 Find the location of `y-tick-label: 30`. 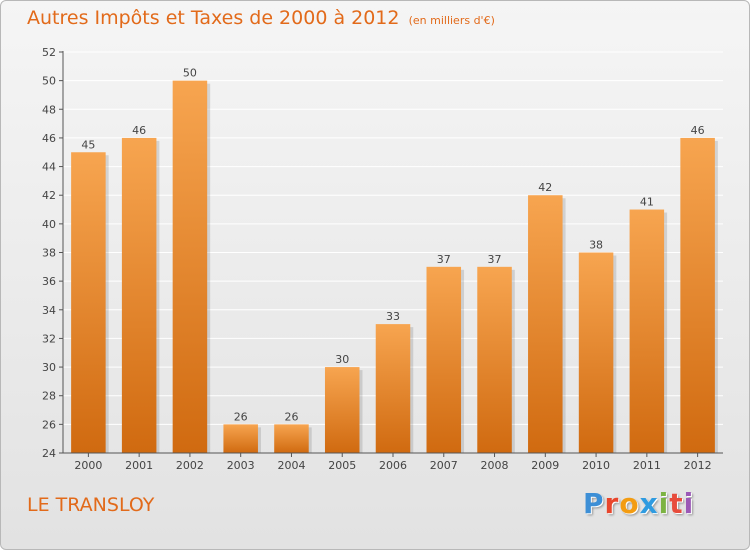

y-tick-label: 30 is located at coordinates (49, 367).